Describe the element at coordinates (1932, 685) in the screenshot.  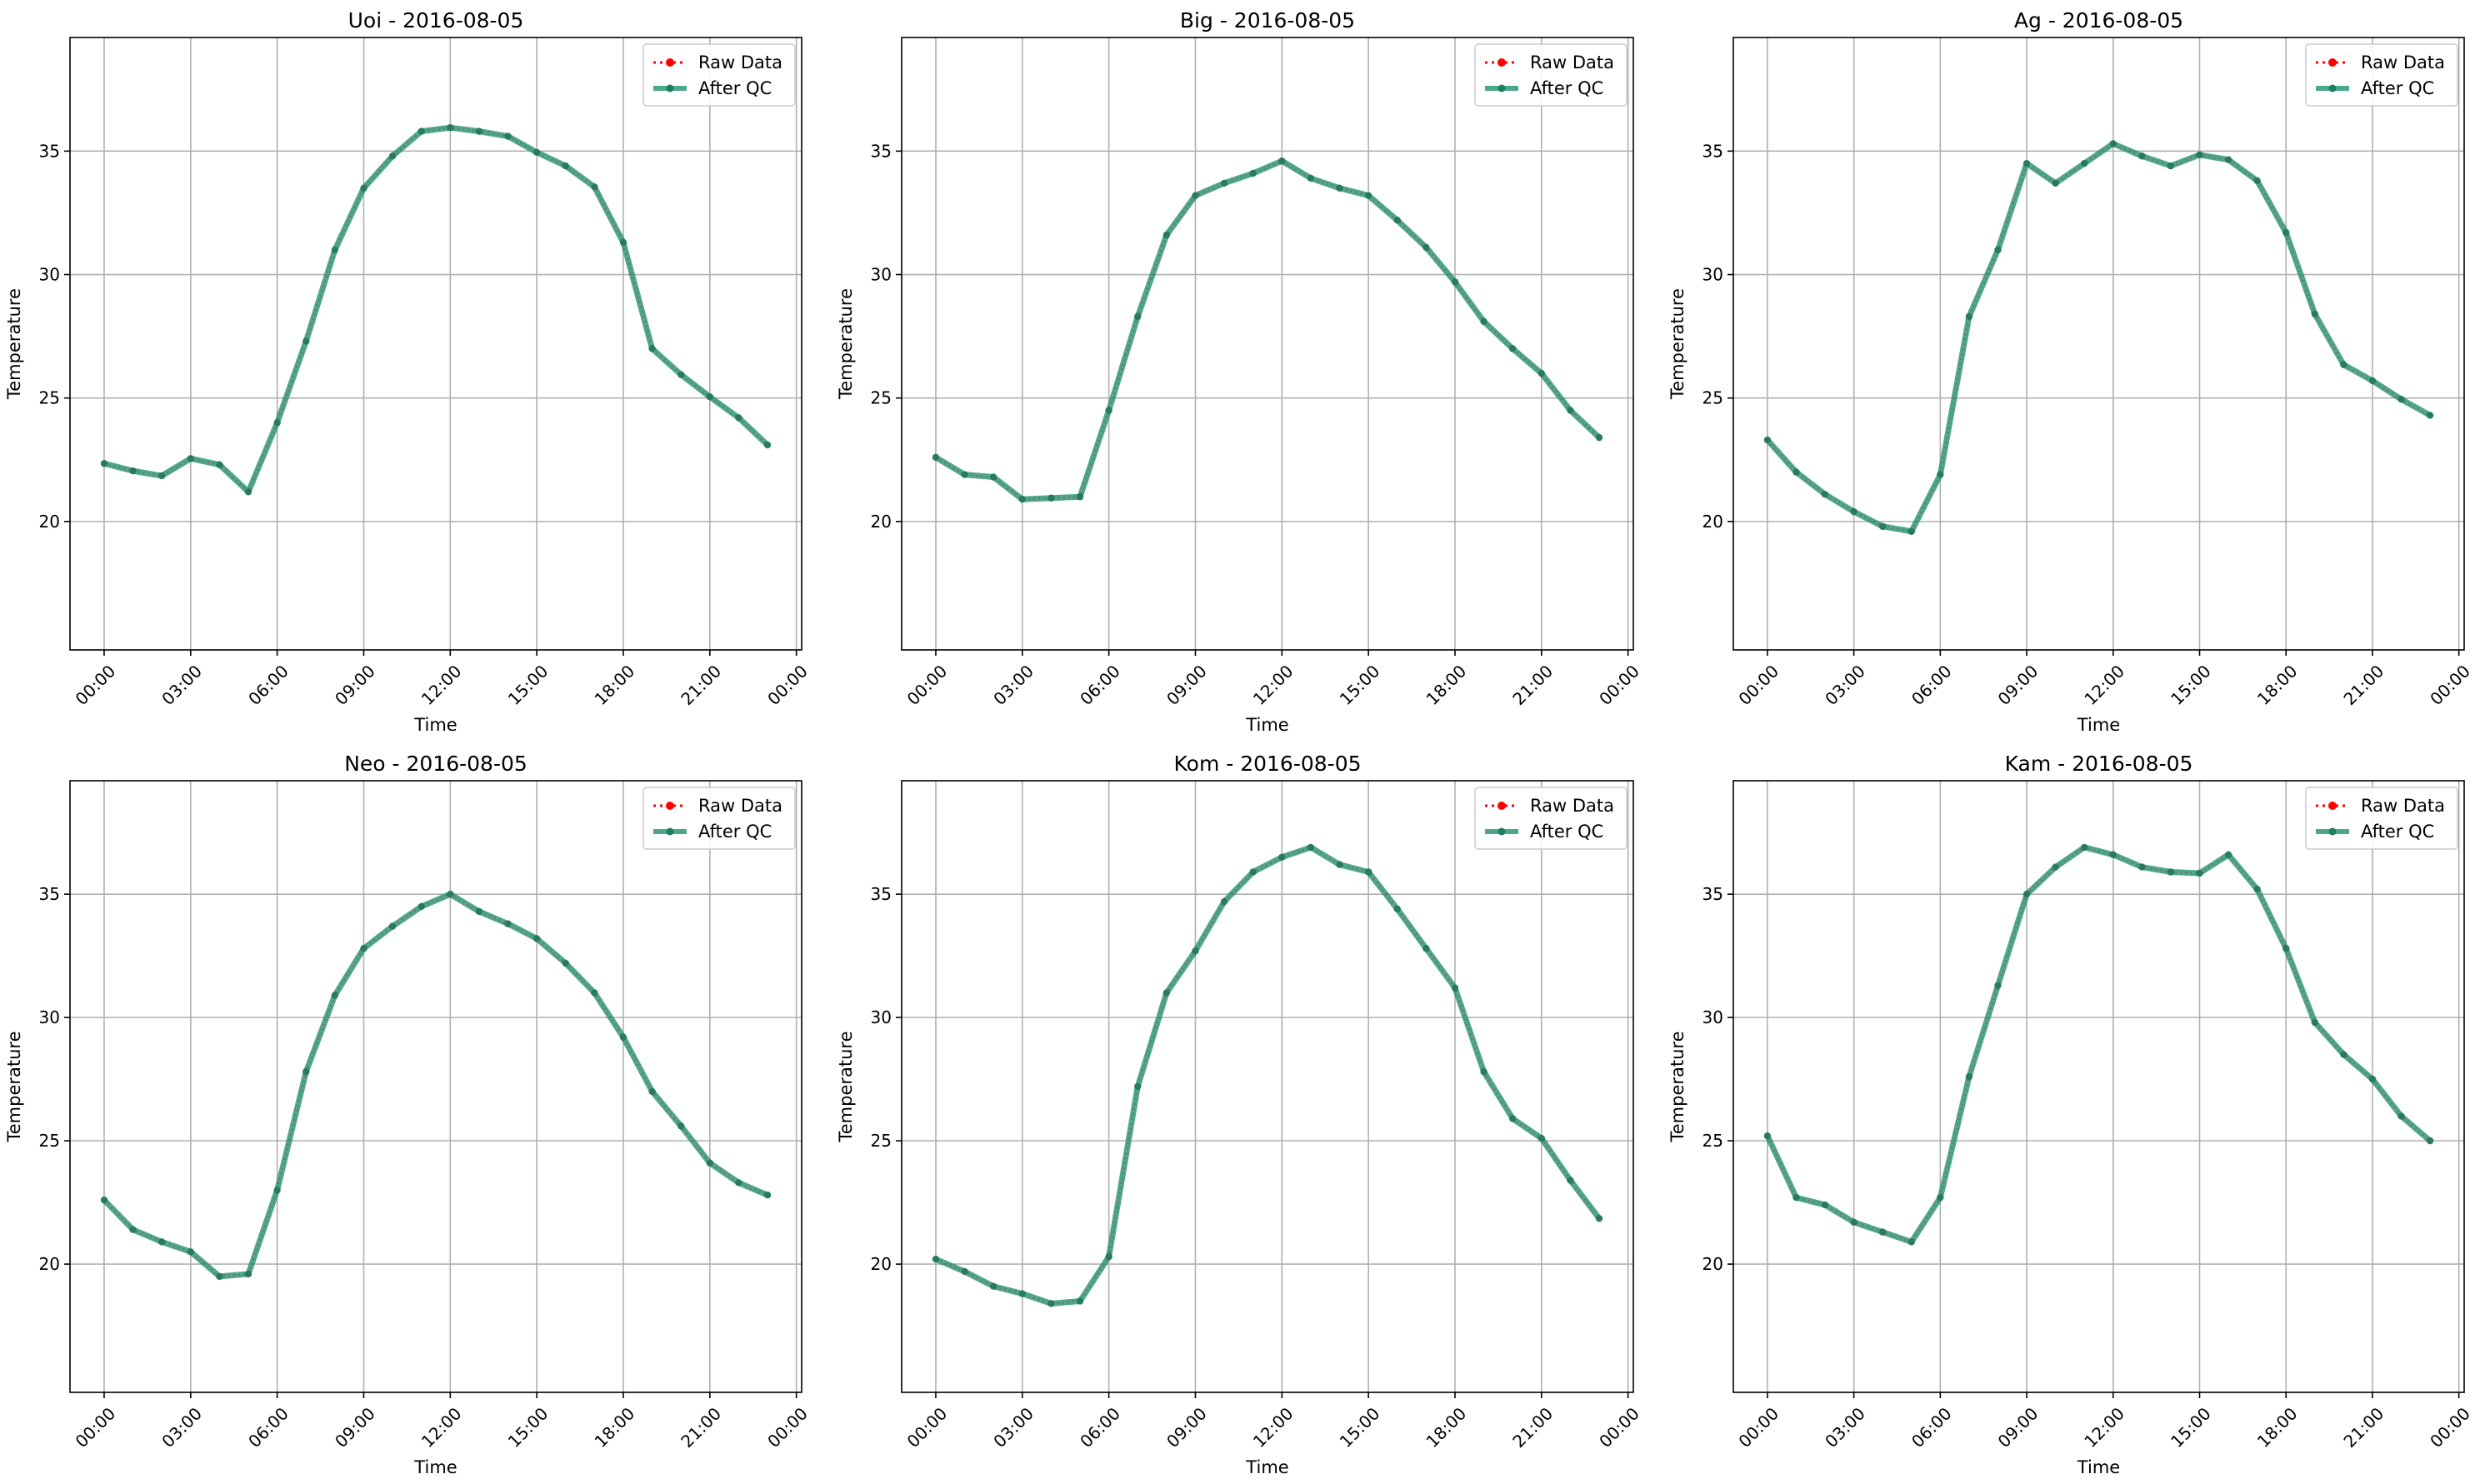
I see `x-tick-label: 06:00` at that location.